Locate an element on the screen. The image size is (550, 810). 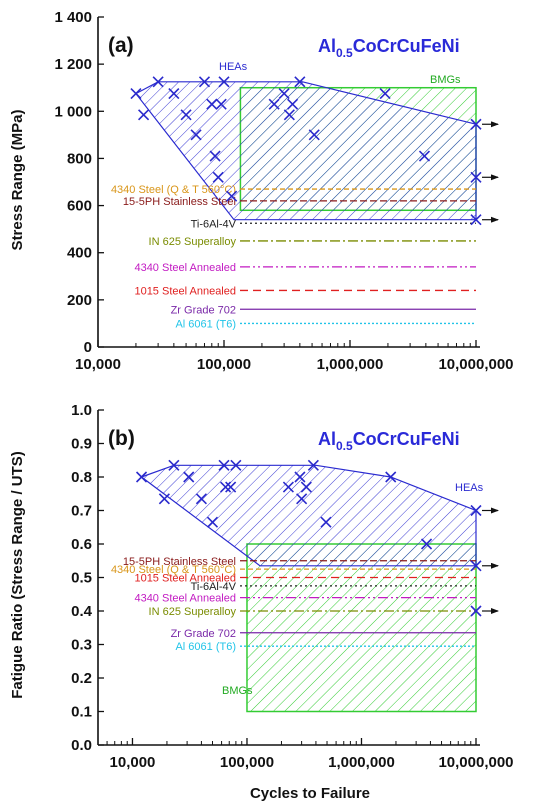
panel-b-y-tick-label-7: 0.7 is located at coordinates (81, 511).